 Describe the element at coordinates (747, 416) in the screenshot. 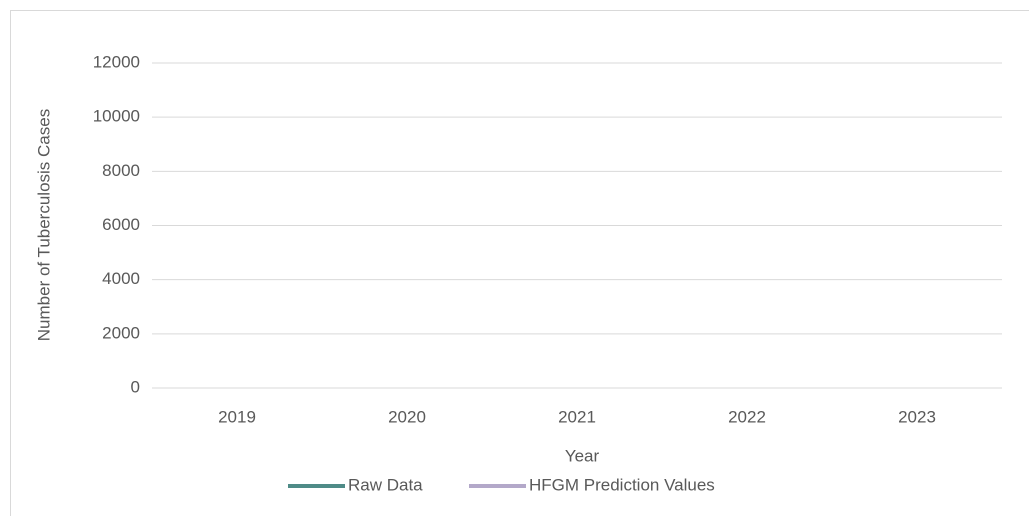

I see `x-tick-label: 2022` at that location.